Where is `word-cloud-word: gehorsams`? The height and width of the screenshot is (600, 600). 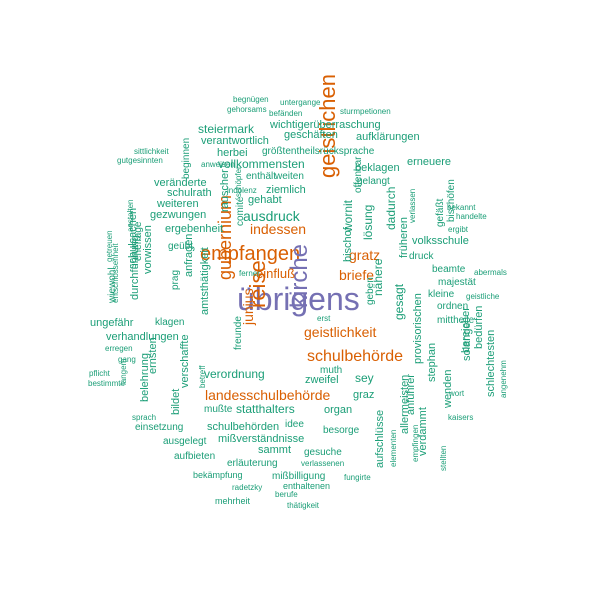
word-cloud-word: gehorsams is located at coordinates (247, 109).